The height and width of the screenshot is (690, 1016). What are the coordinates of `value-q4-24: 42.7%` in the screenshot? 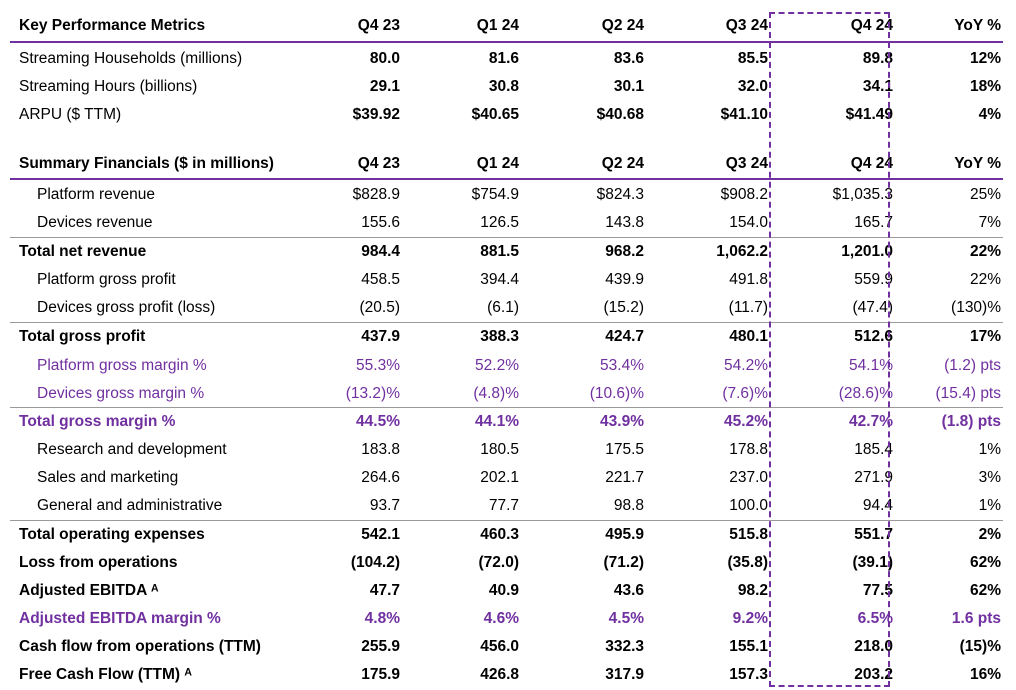 It's located at (871, 421).